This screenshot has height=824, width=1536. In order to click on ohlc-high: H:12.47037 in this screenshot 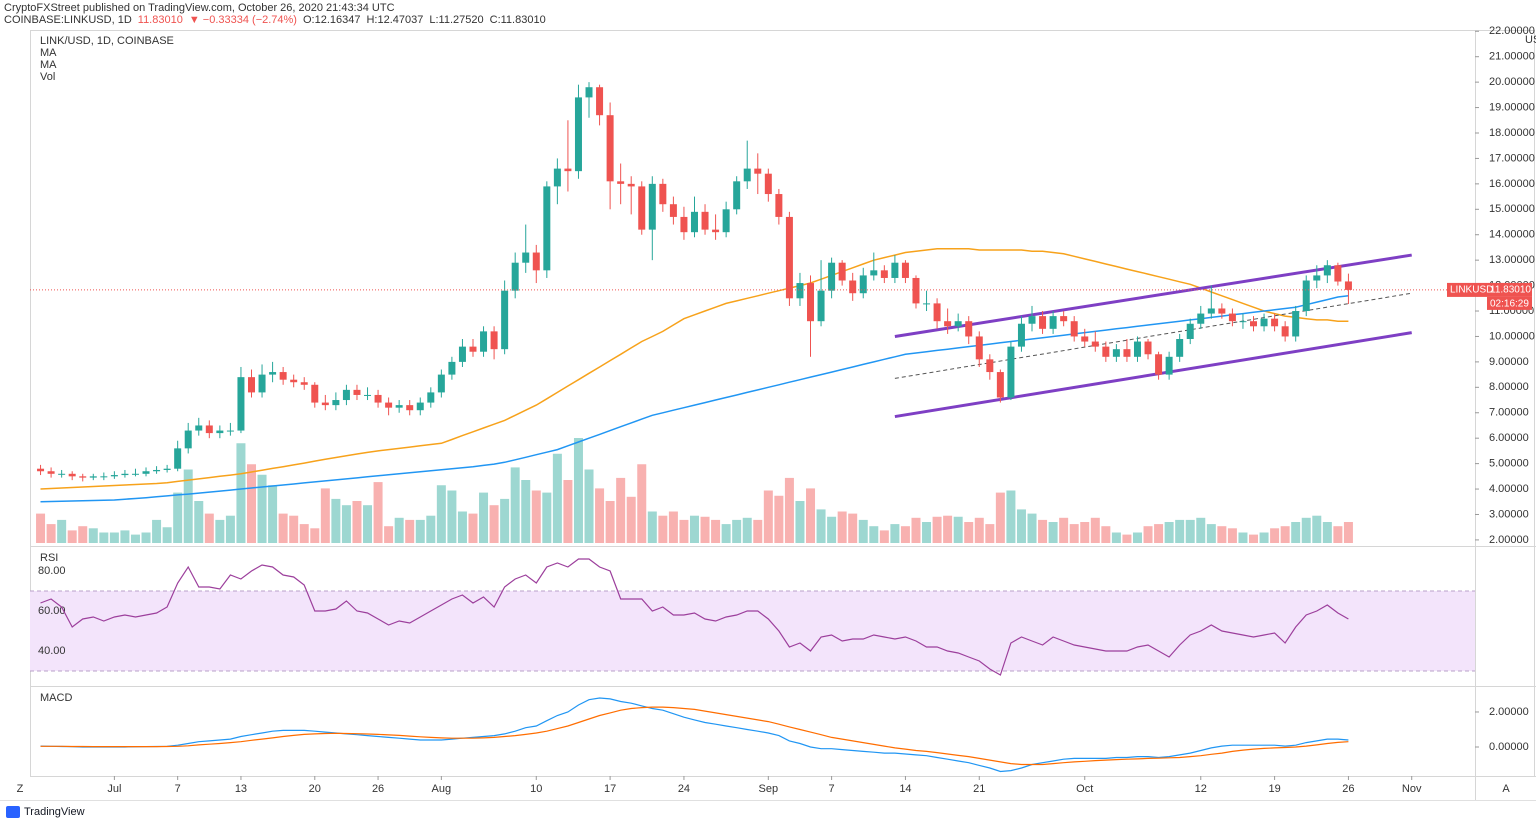, I will do `click(394, 20)`.